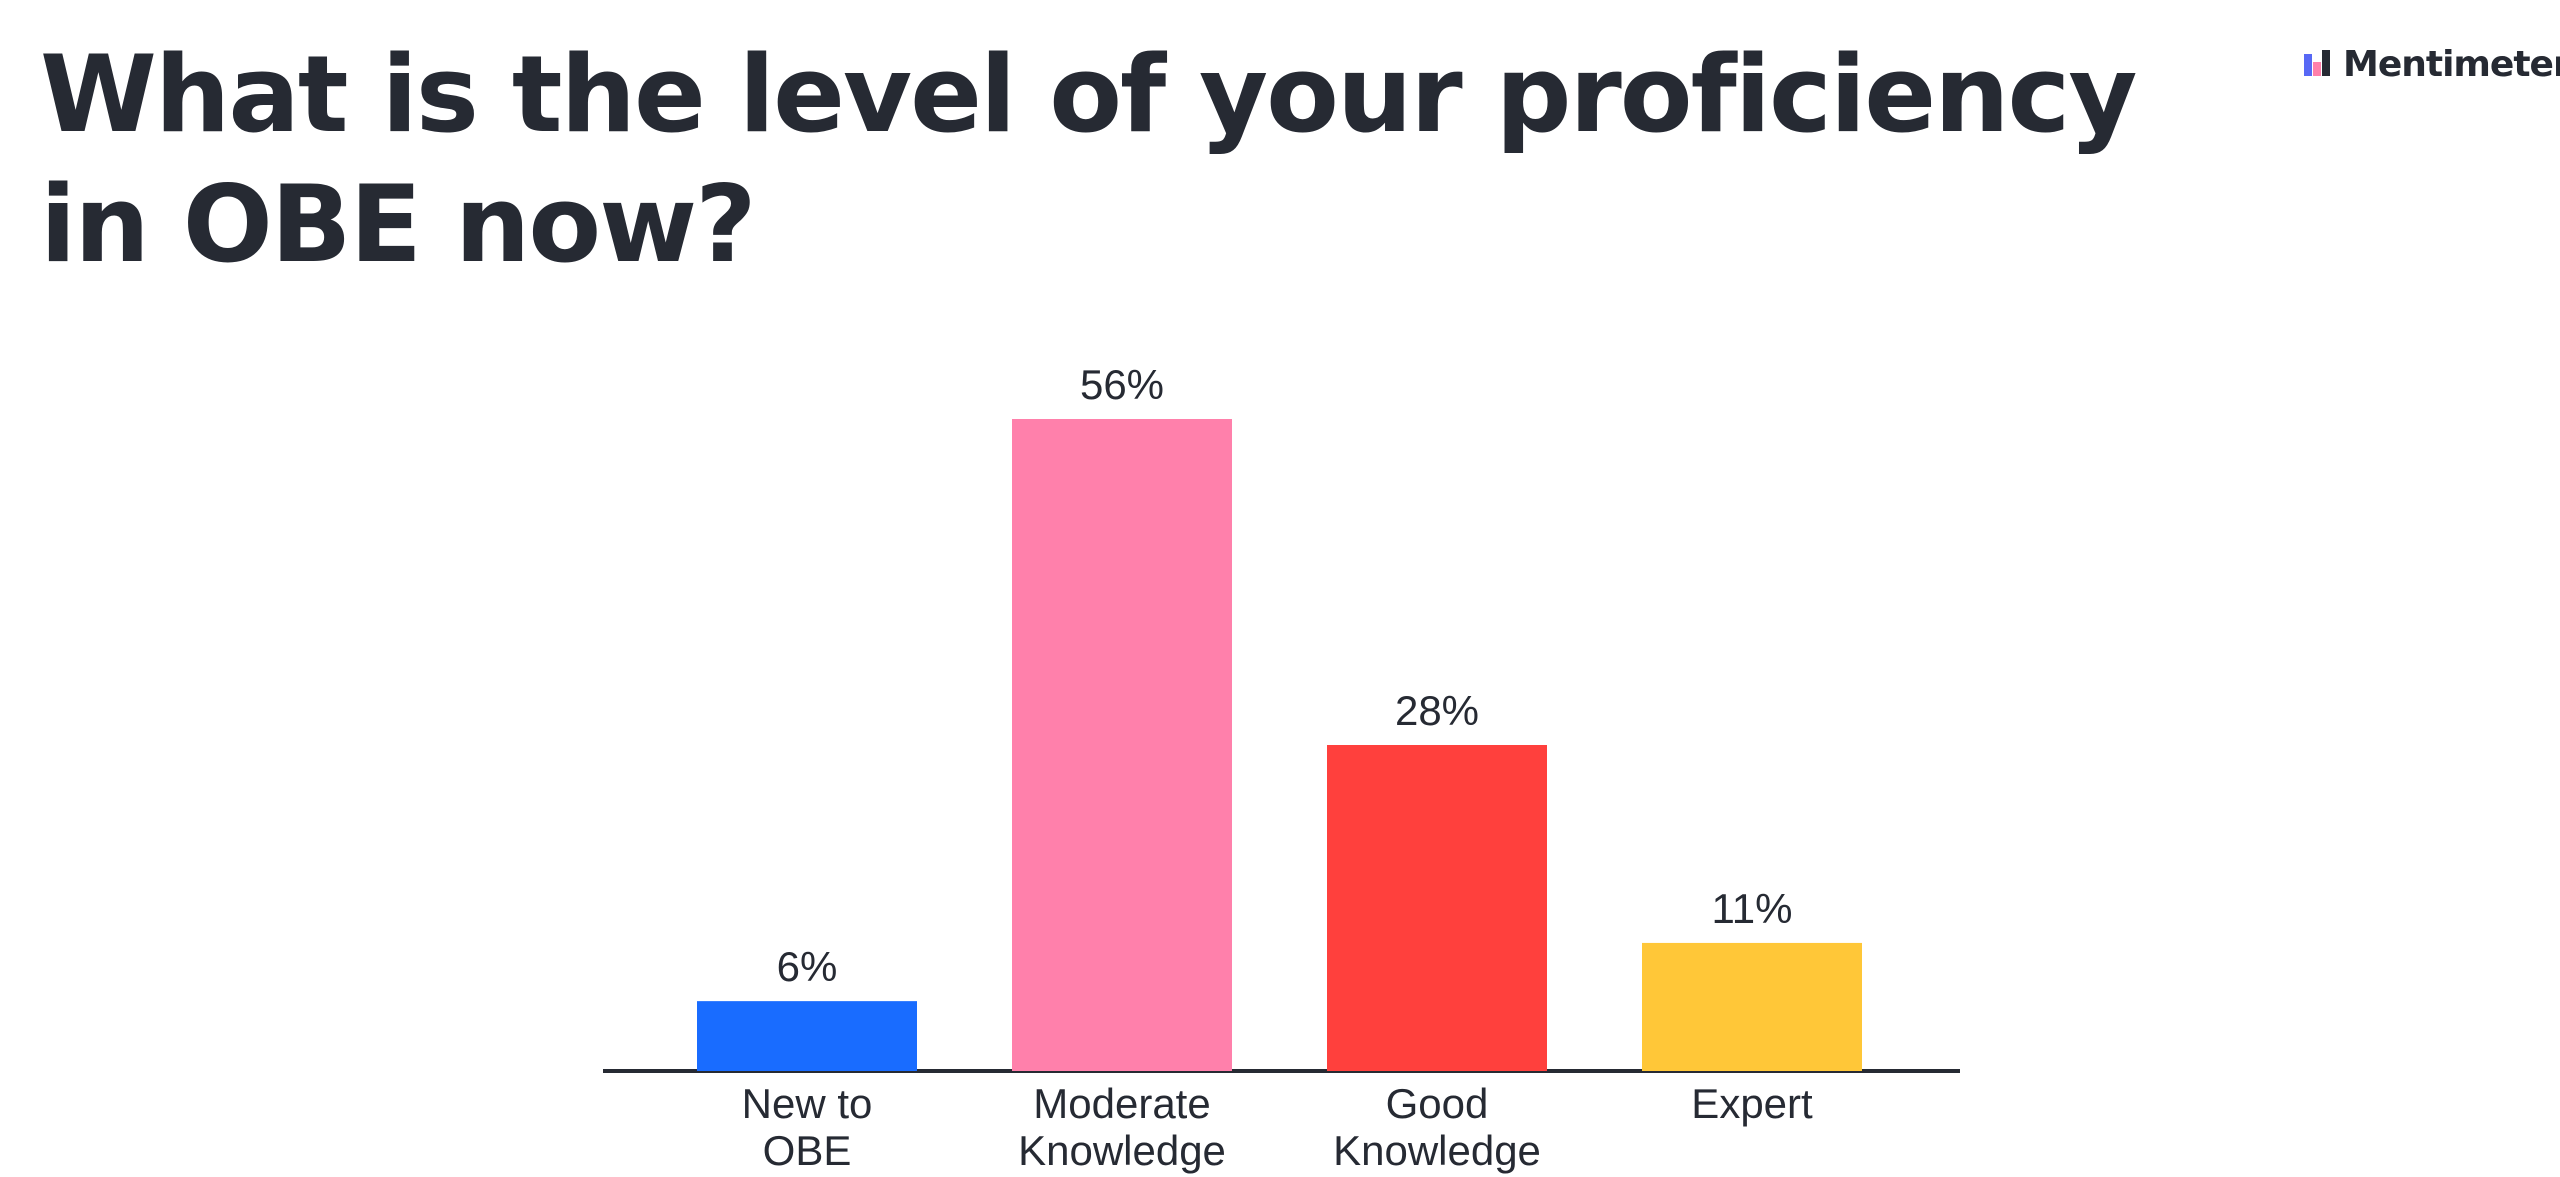 This screenshot has width=2560, height=1177. Describe the element at coordinates (1437, 1127) in the screenshot. I see `x-tick-label: Good Knowledge` at that location.